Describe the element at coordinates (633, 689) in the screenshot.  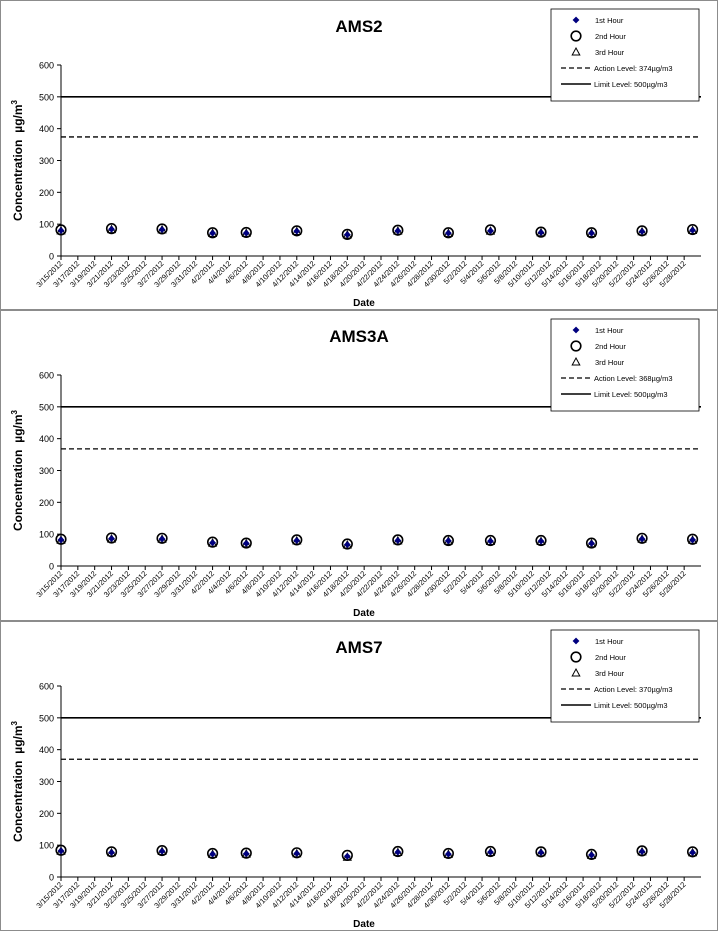
I see `legend-label: Action Level: 370µg/m3` at that location.